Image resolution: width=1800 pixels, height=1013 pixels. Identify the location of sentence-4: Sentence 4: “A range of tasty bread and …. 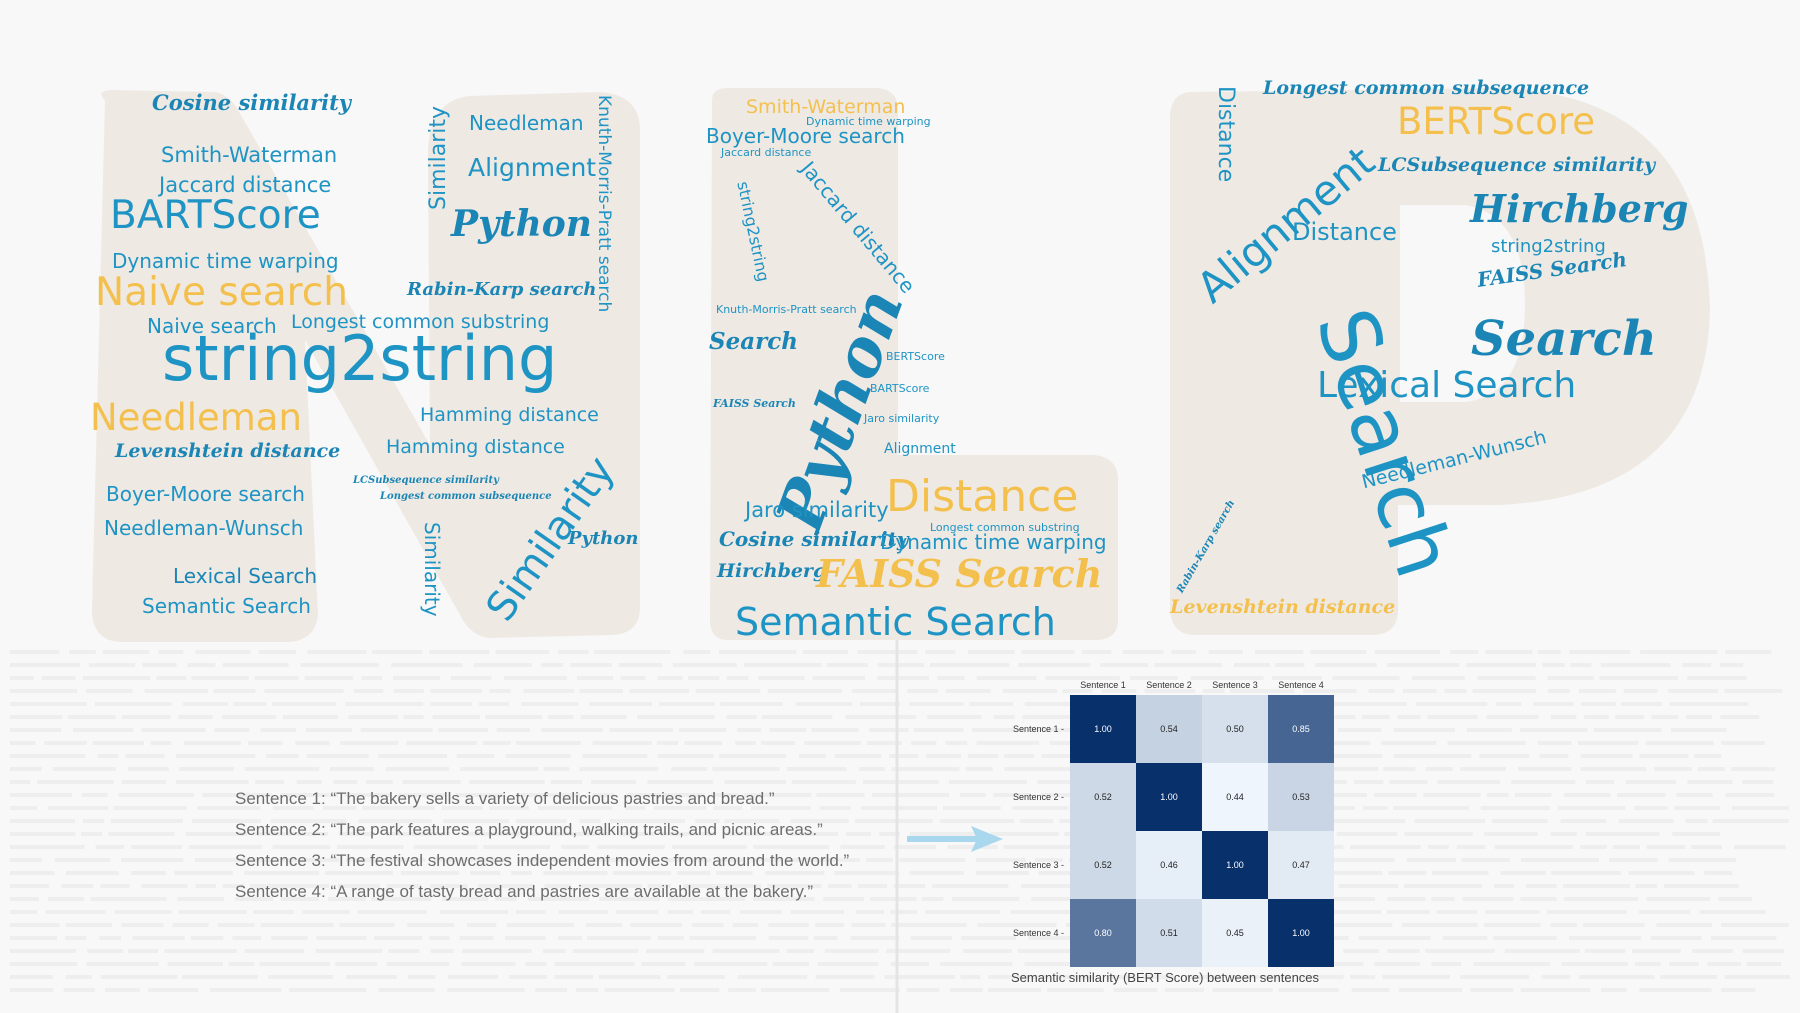
(524, 891).